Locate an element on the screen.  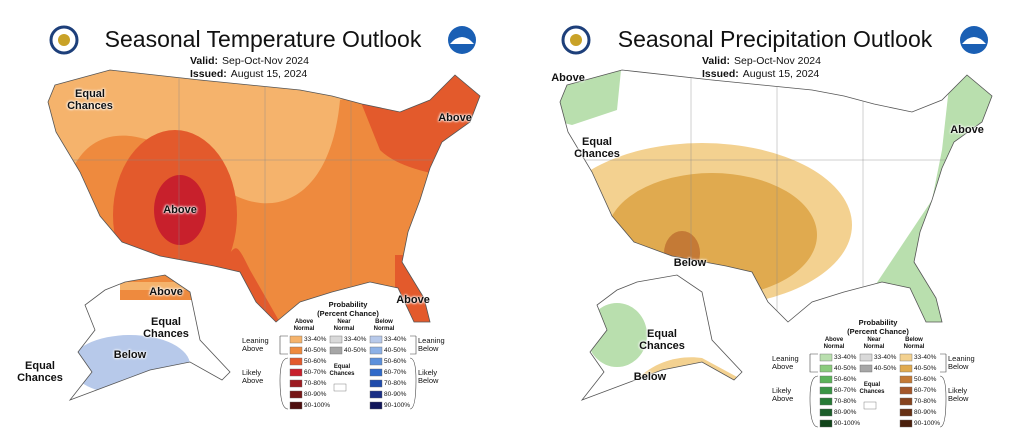
legend-swatch-equal is located at coordinates (870, 405).